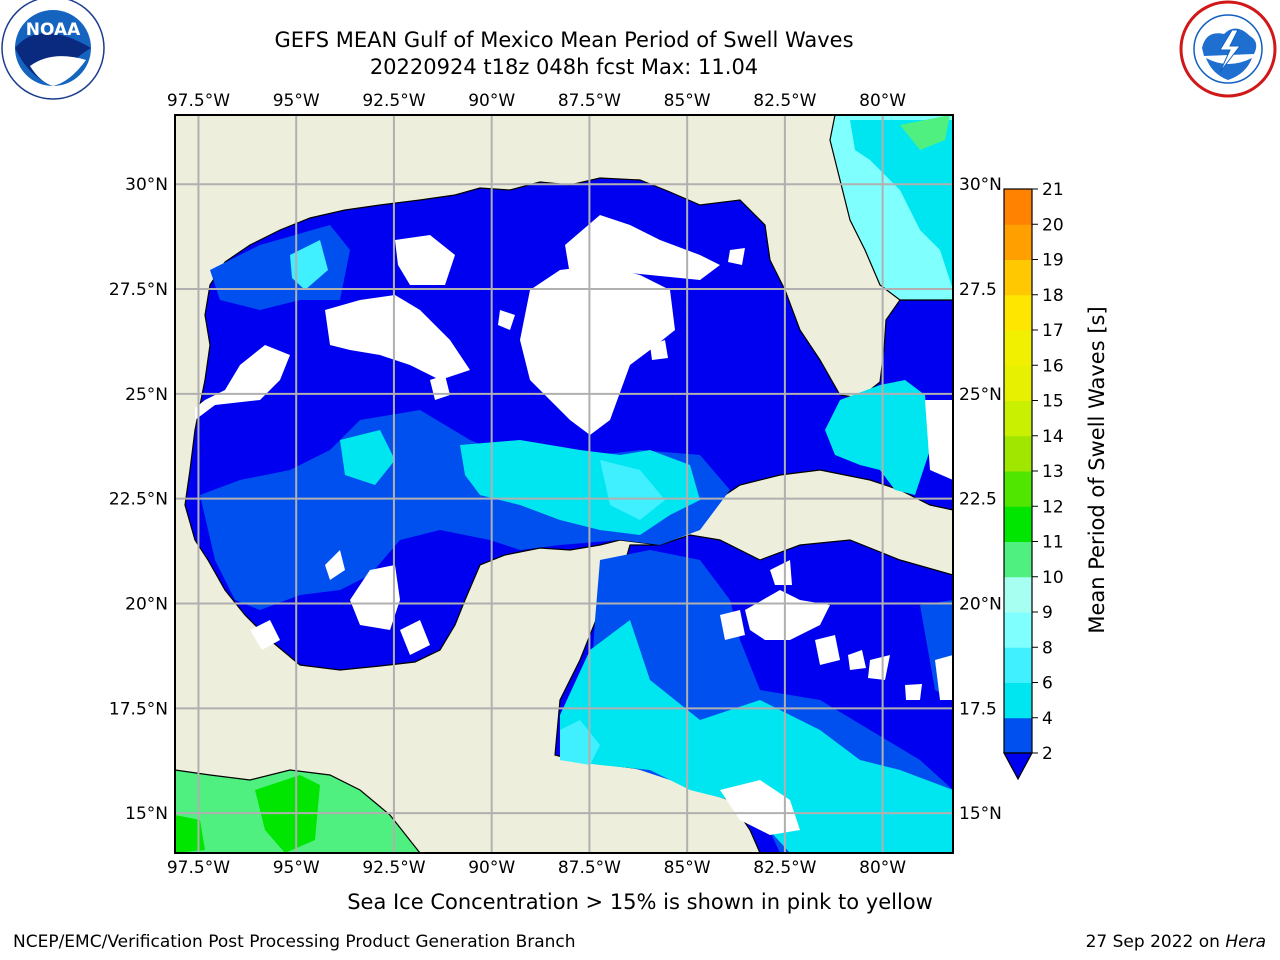  I want to click on latitude-label: 17.5, so click(978, 709).